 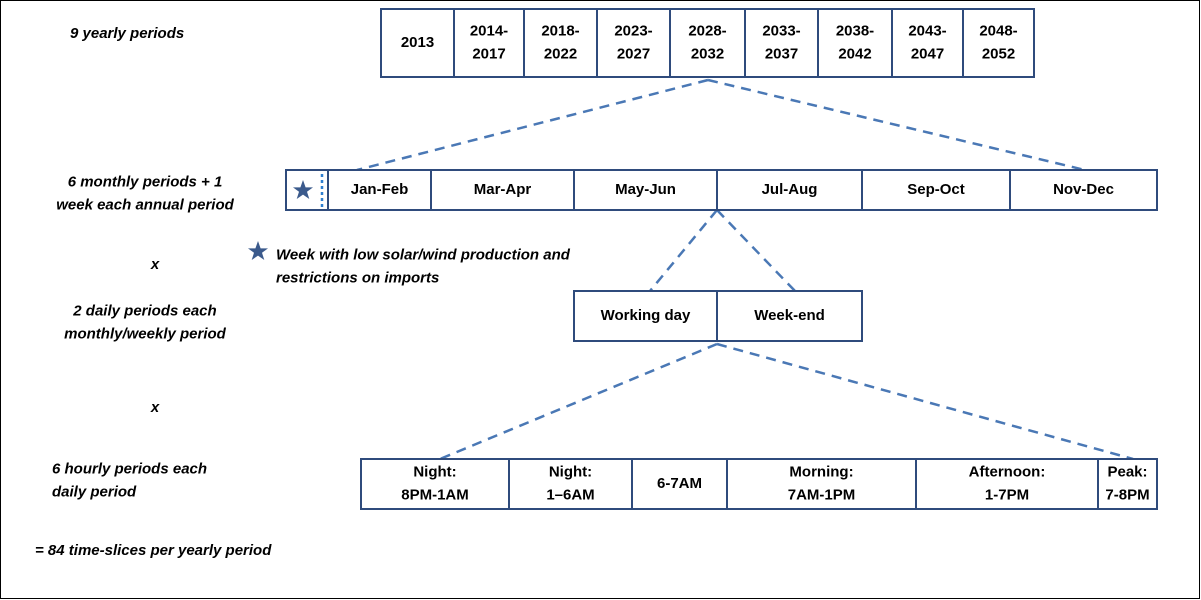 What do you see at coordinates (855, 30) in the screenshot?
I see `yearly-label: 2038-` at bounding box center [855, 30].